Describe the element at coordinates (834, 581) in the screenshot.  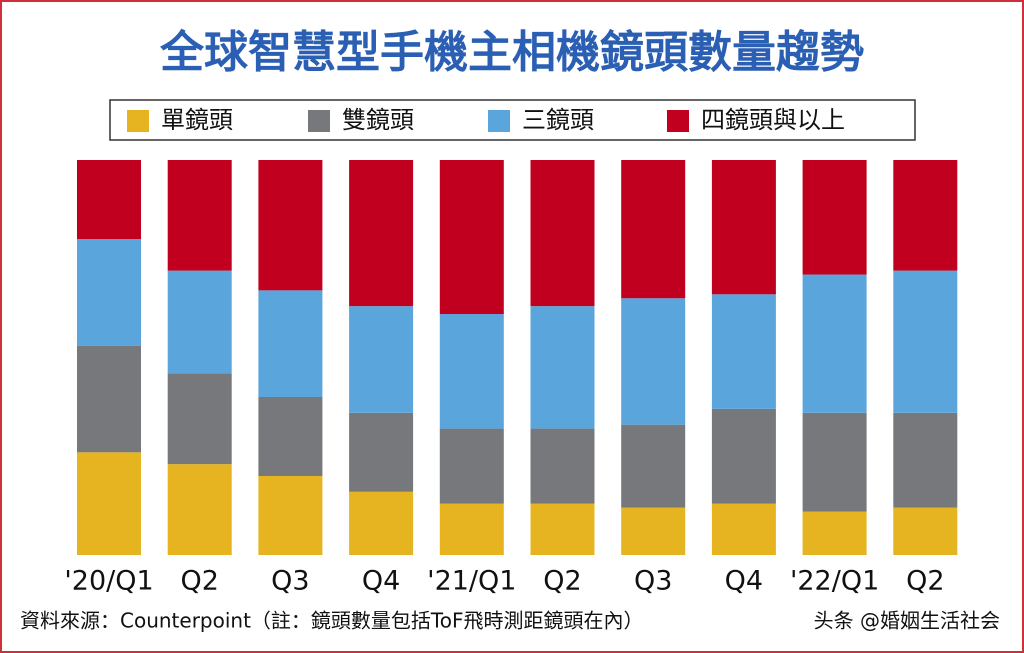
I see `x-tick-label: '22/Q1` at that location.